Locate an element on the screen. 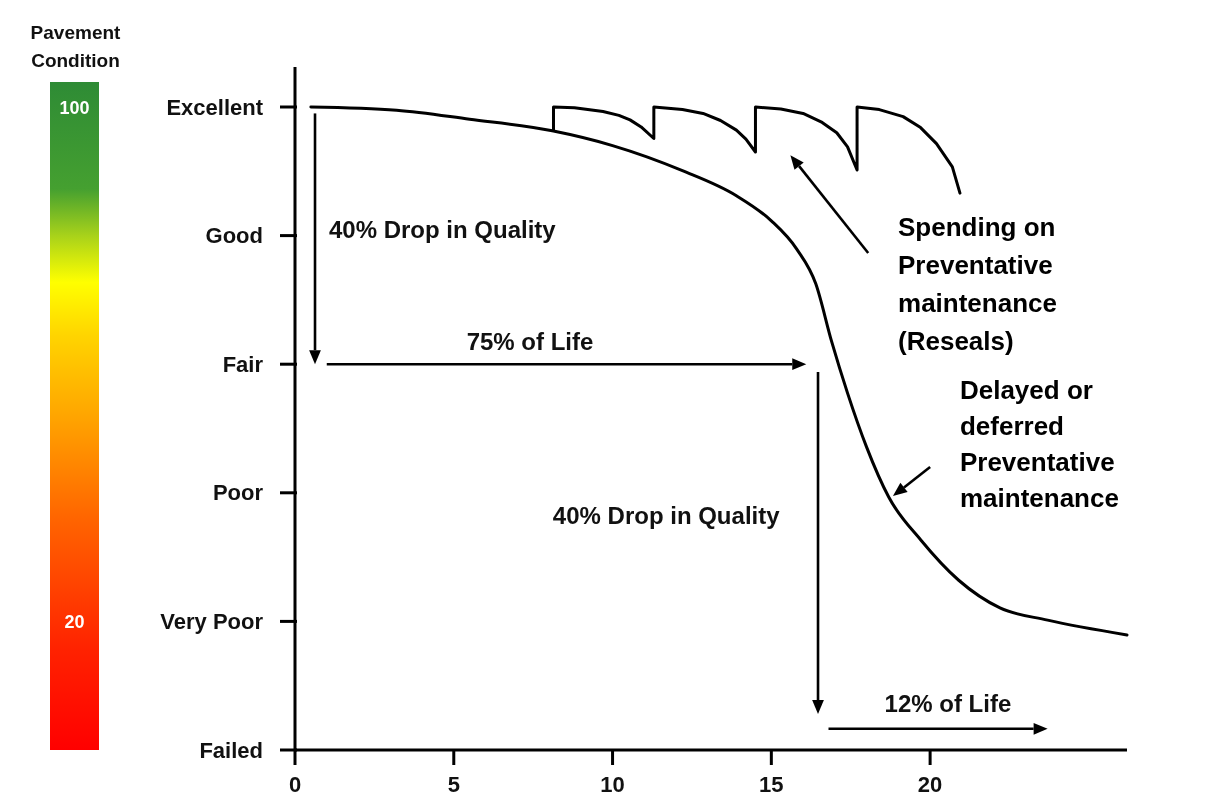  series-label: Delayed or deferred Preventative maintenance is located at coordinates (1039, 443).